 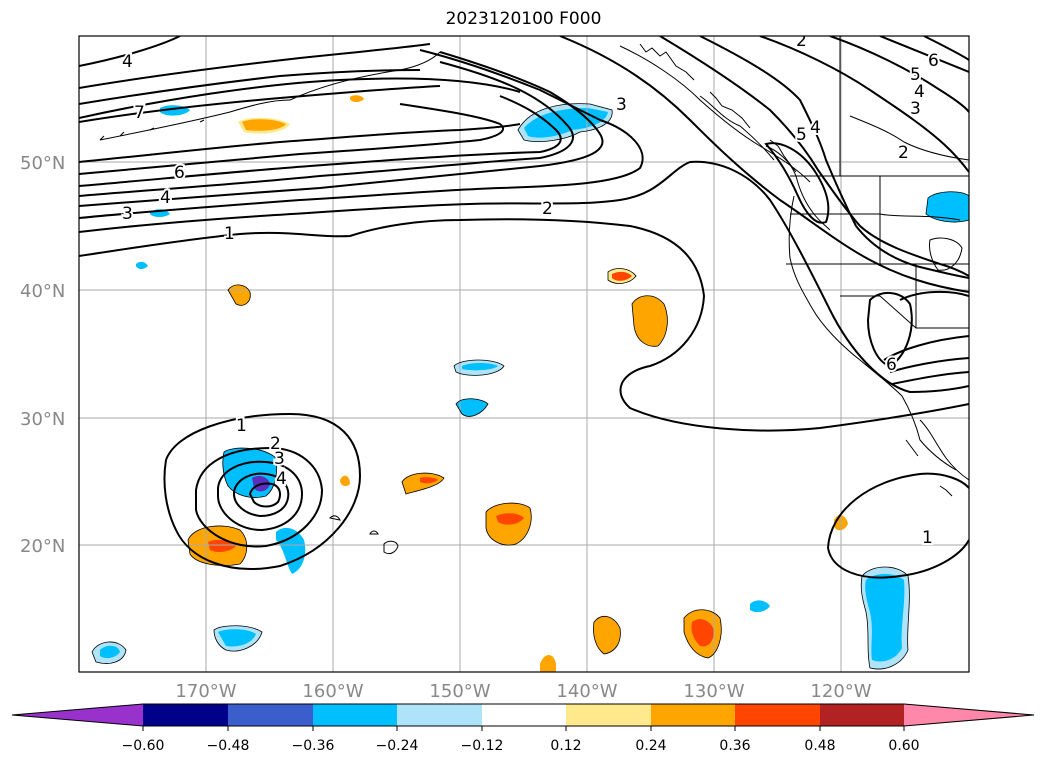 I want to click on colorbar-label: 0.48, so click(x=819, y=746).